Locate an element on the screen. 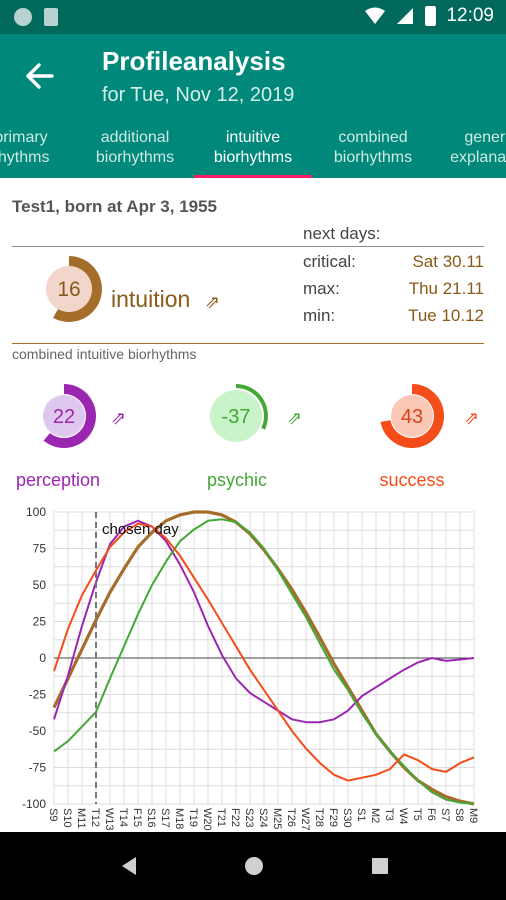 The height and width of the screenshot is (900, 506). battery-icon is located at coordinates (431, 16).